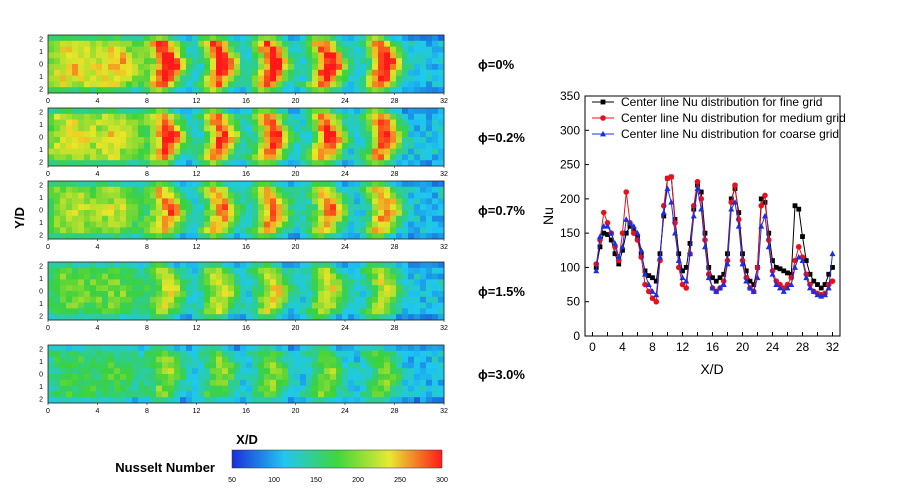 The height and width of the screenshot is (494, 900). What do you see at coordinates (714, 239) in the screenshot?
I see `chart-series` at bounding box center [714, 239].